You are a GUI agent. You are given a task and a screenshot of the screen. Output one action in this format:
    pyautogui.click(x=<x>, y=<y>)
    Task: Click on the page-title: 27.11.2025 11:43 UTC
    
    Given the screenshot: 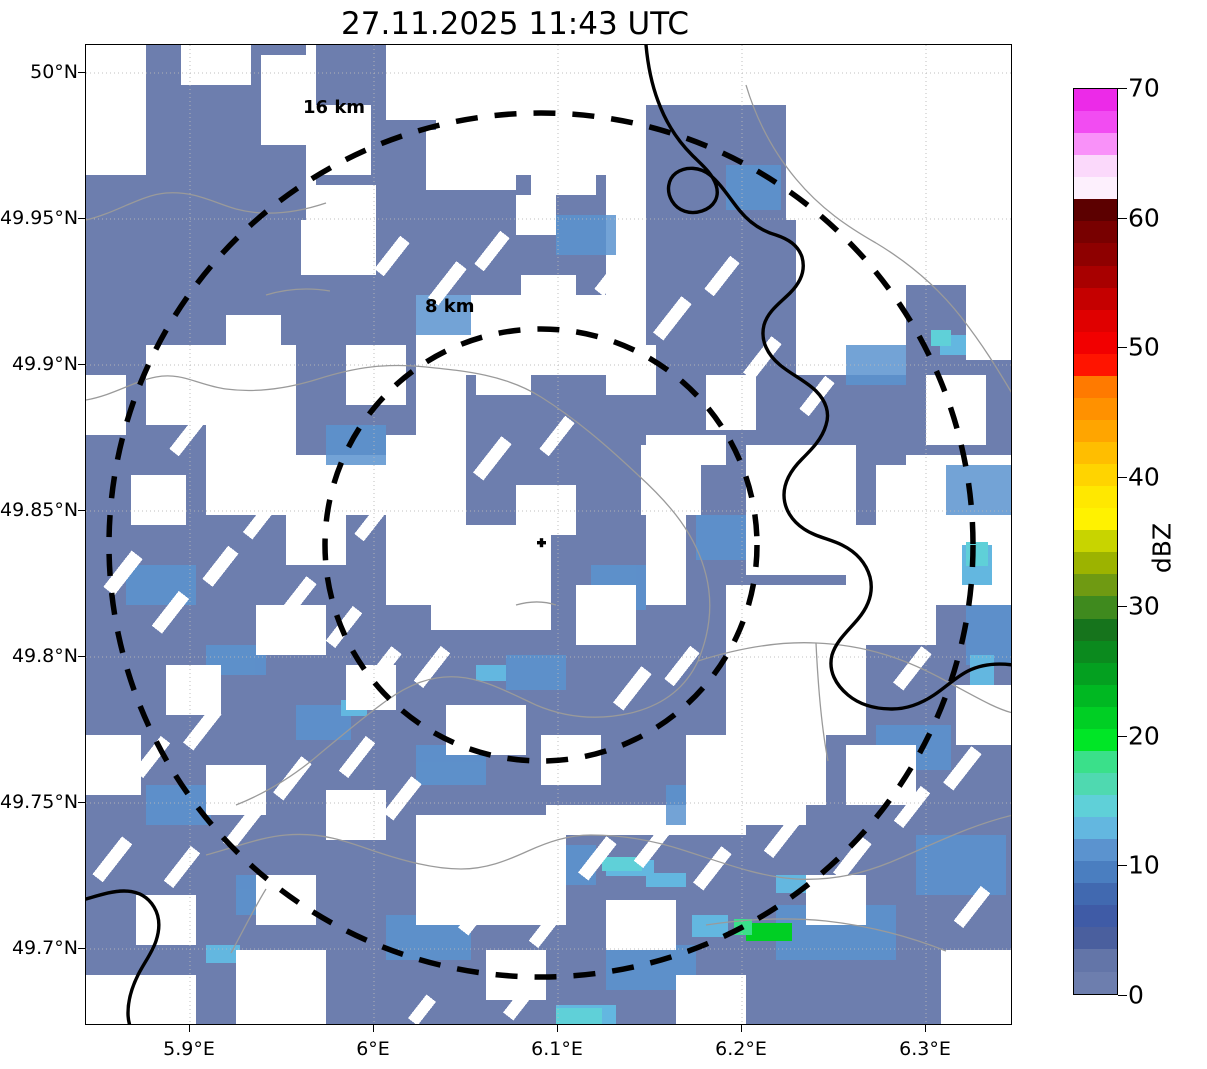 What is the action you would take?
    pyautogui.click(x=515, y=24)
    